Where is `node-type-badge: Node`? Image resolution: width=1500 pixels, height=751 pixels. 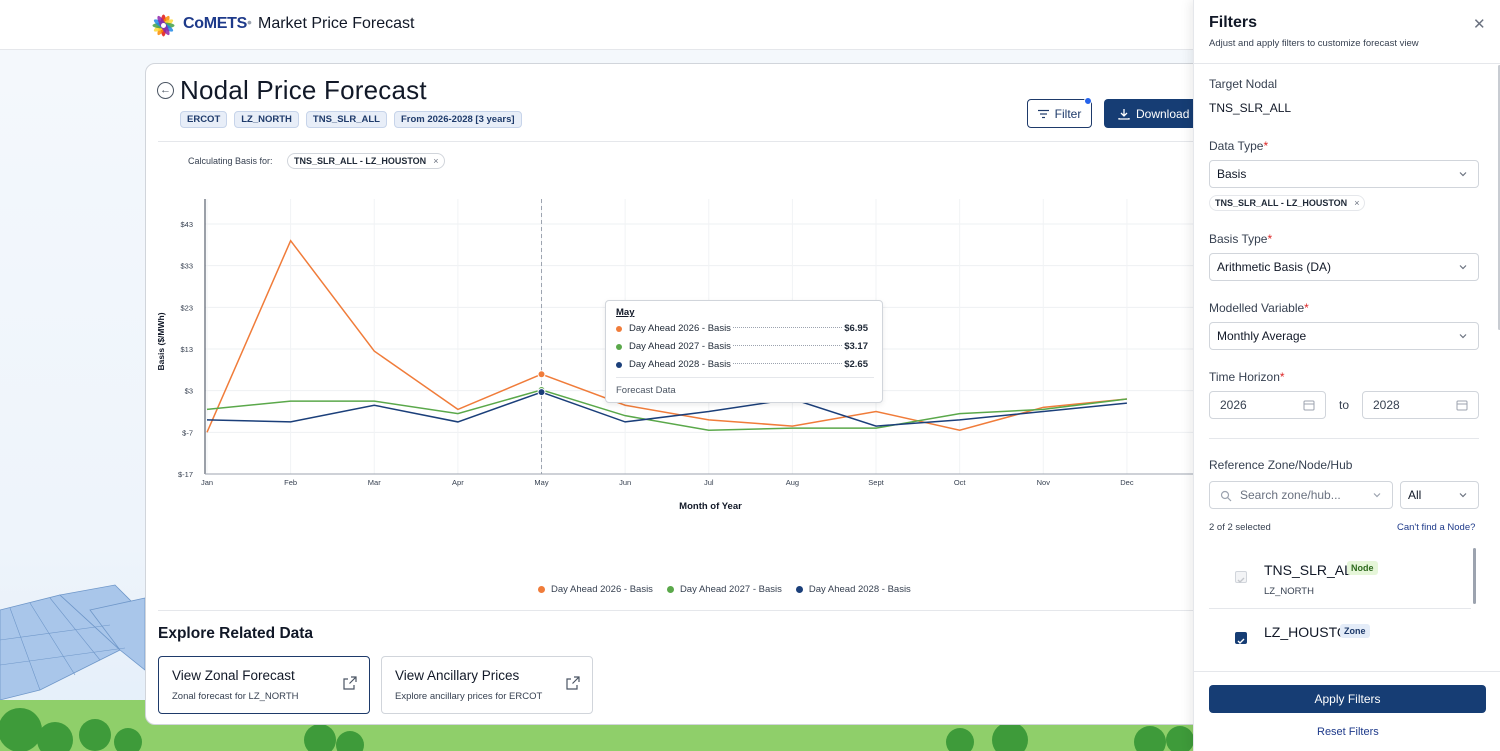
node-type-badge: Node is located at coordinates (1362, 568).